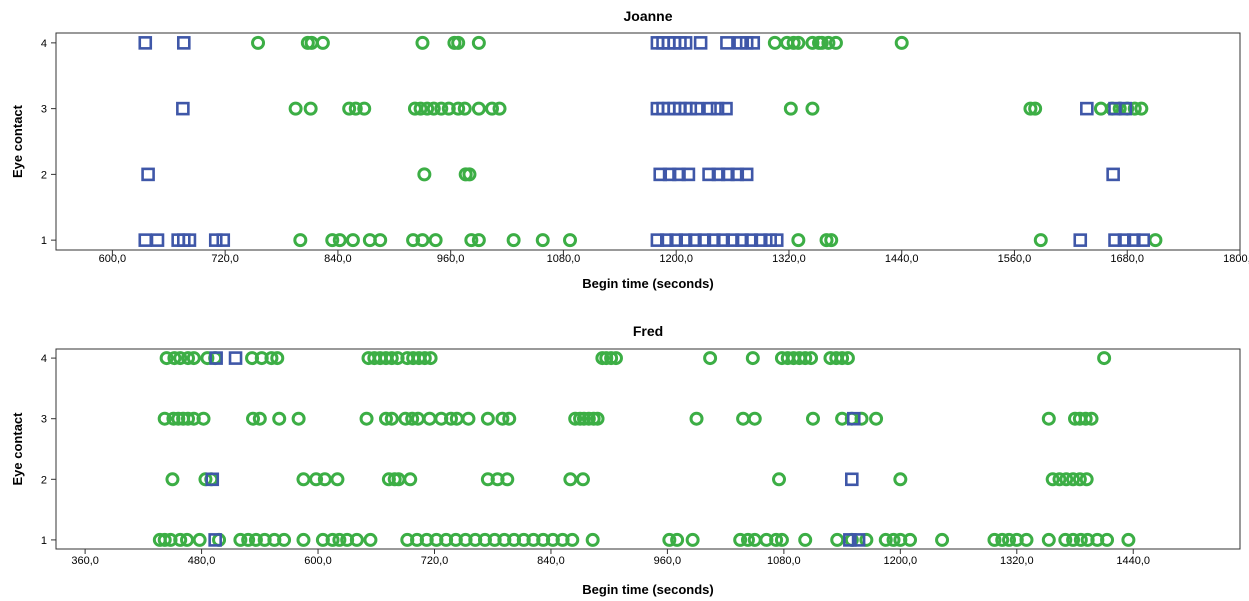 The width and height of the screenshot is (1249, 601). What do you see at coordinates (1127, 259) in the screenshot?
I see `x-tick-label: 1680,0` at bounding box center [1127, 259].